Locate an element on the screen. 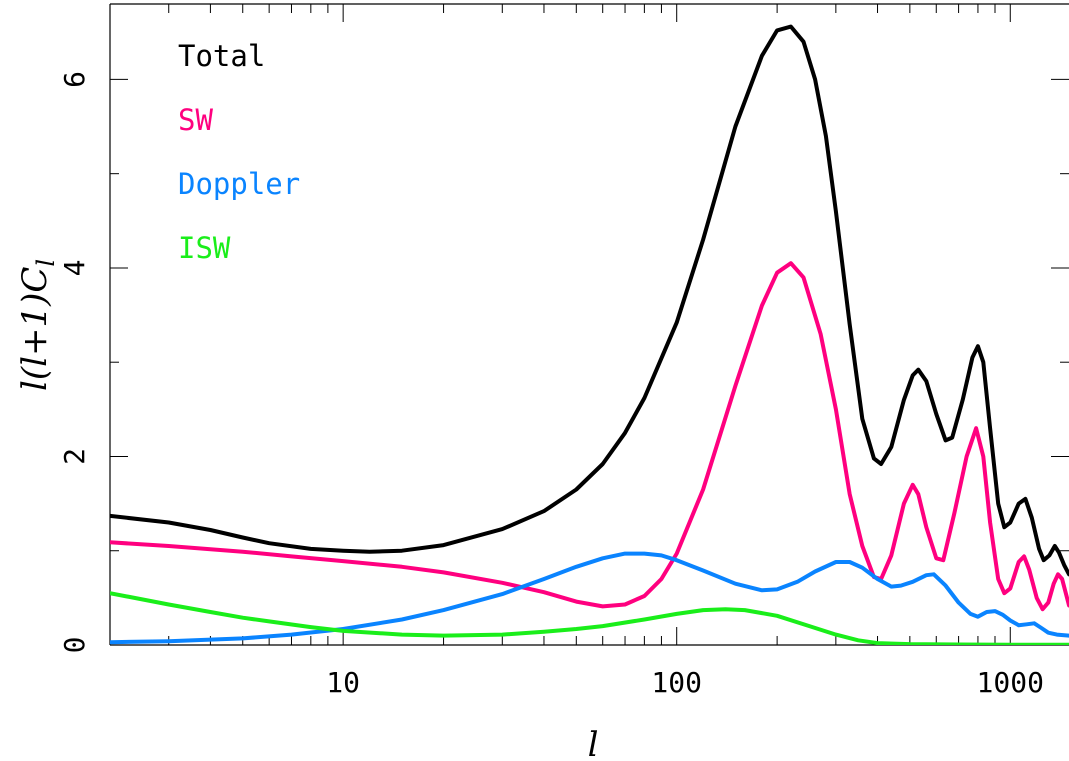 This screenshot has width=1069, height=761. series-line-isw is located at coordinates (589, 618).